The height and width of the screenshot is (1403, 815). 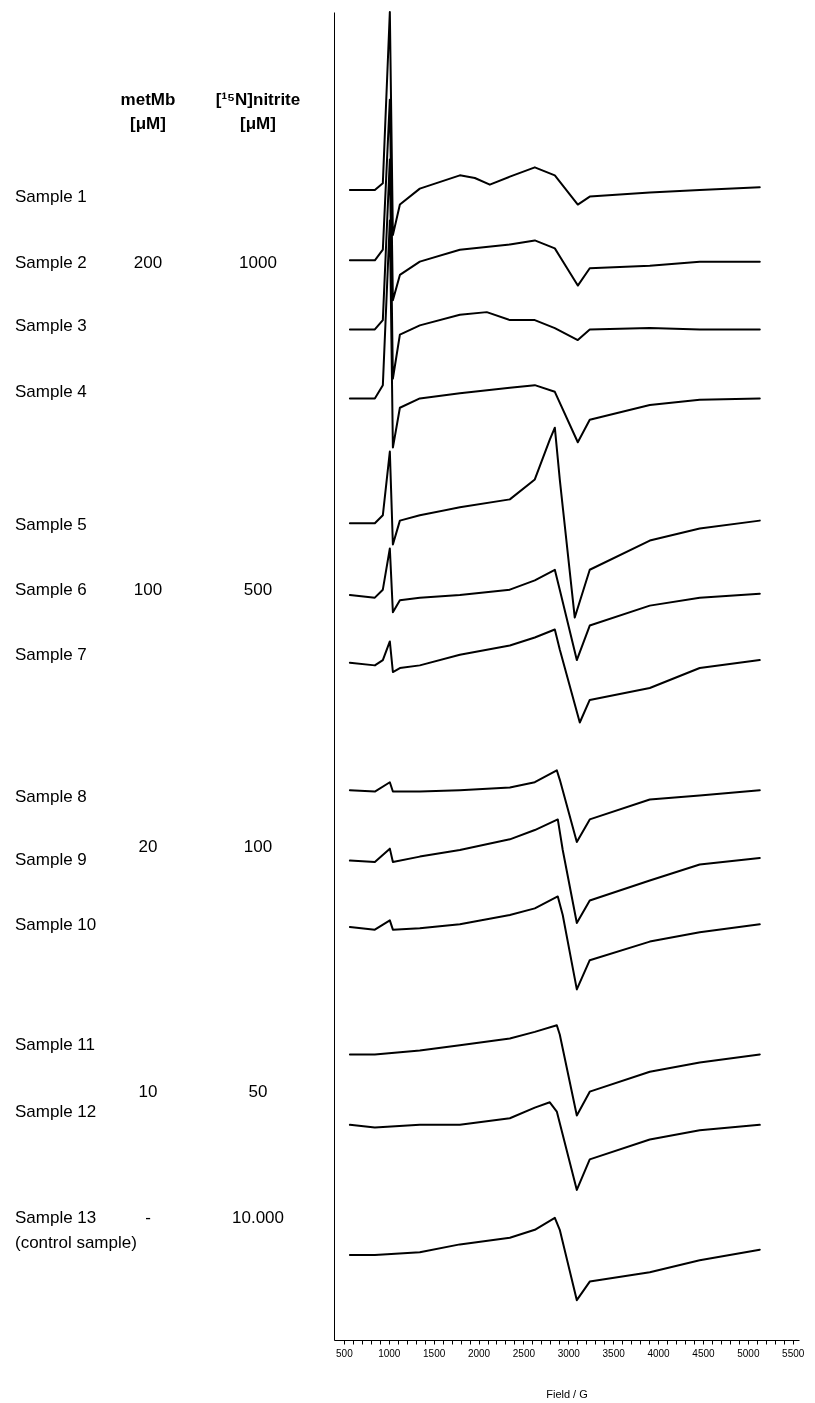 I want to click on text: Sample 13, so click(x=56, y=1217).